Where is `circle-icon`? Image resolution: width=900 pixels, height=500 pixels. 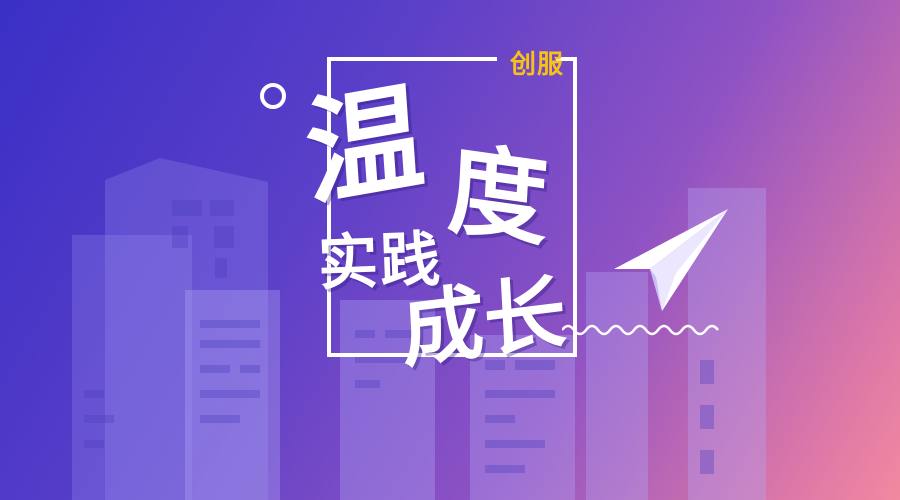 circle-icon is located at coordinates (273, 96).